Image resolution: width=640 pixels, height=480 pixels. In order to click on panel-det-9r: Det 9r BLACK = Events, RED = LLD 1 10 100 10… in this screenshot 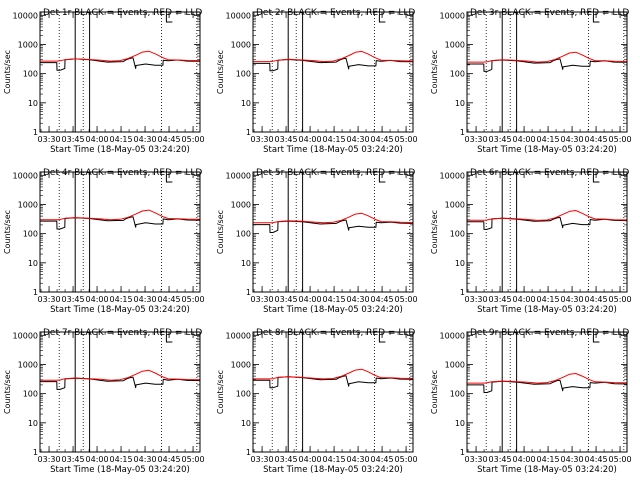, I will do `click(531, 401)`.